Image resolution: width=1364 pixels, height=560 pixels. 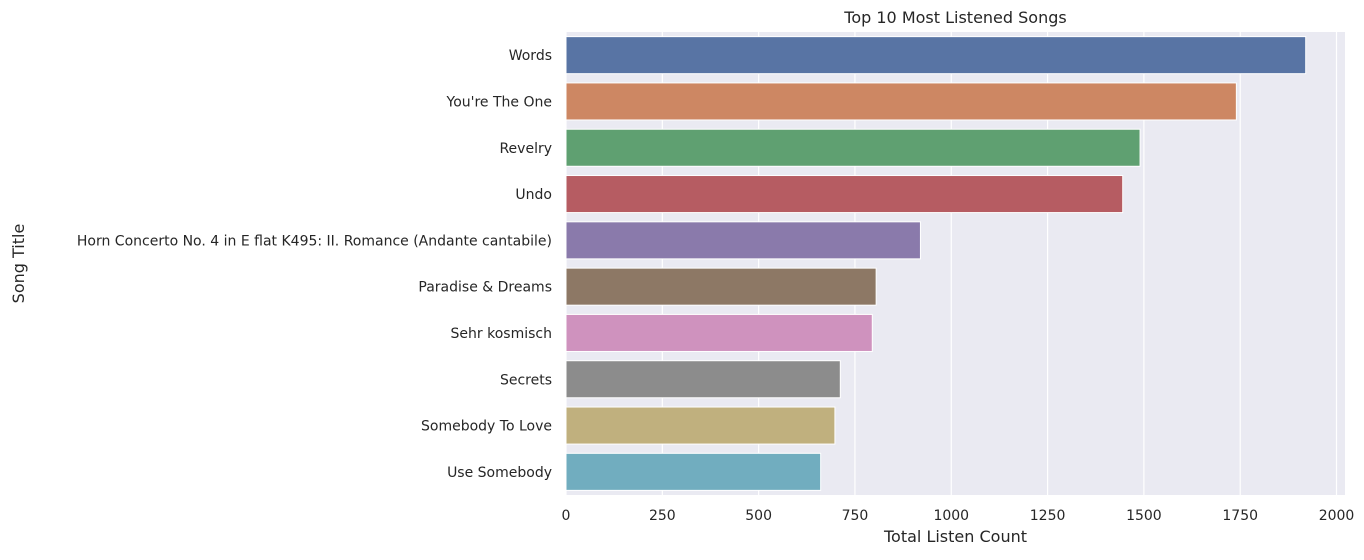 I want to click on x-tick-label: 250, so click(x=662, y=516).